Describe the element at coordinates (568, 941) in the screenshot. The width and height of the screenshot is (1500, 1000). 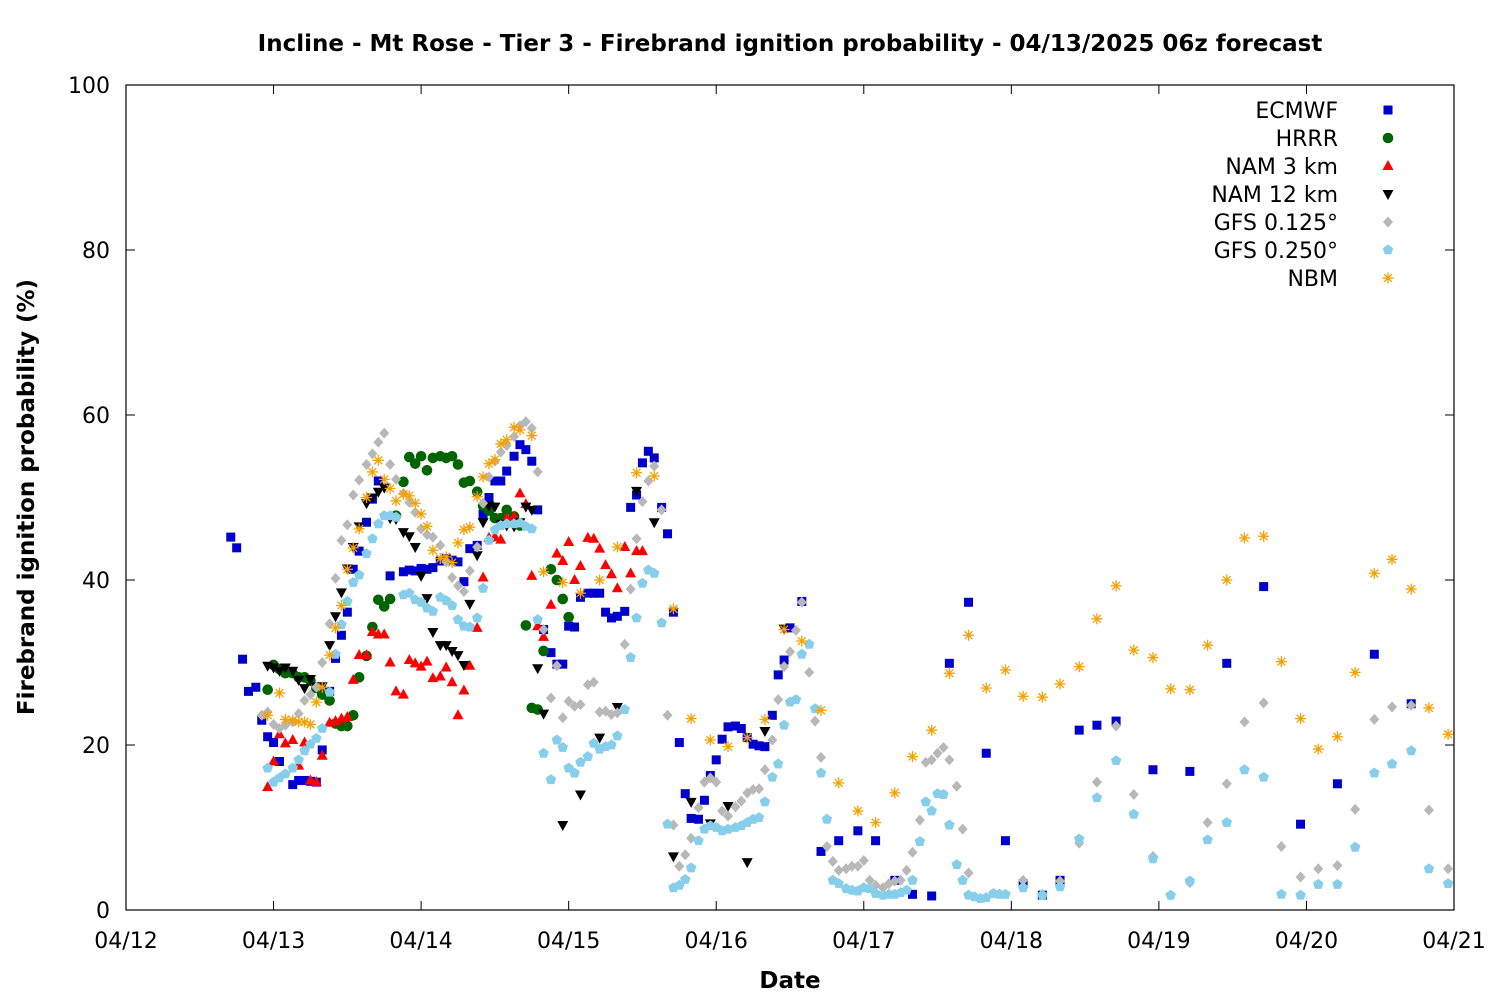
I see `x-tick-label: 04/15` at that location.